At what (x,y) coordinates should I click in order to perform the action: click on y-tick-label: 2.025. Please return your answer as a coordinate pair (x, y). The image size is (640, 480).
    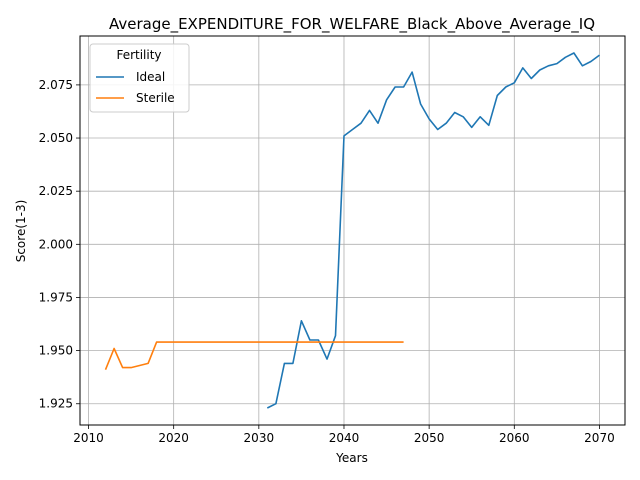
    Looking at the image, I should click on (56, 191).